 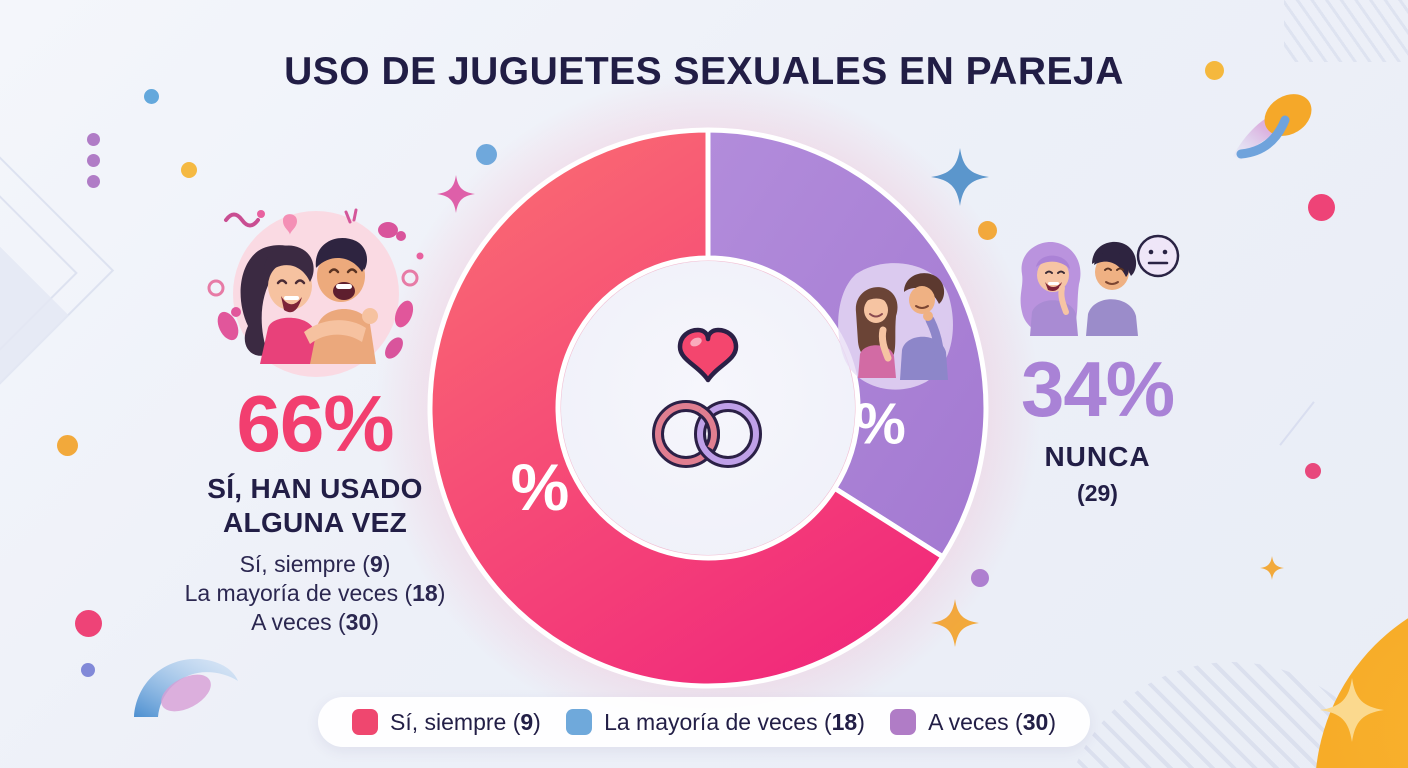 I want to click on orange-dot, so click(x=987, y=230).